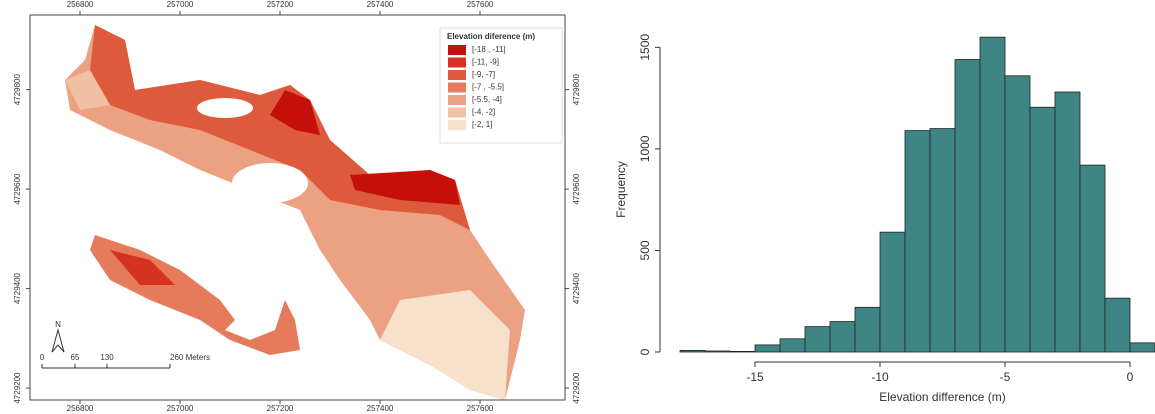 The height and width of the screenshot is (414, 1155). I want to click on legend-label: [-4, -2], so click(483, 112).